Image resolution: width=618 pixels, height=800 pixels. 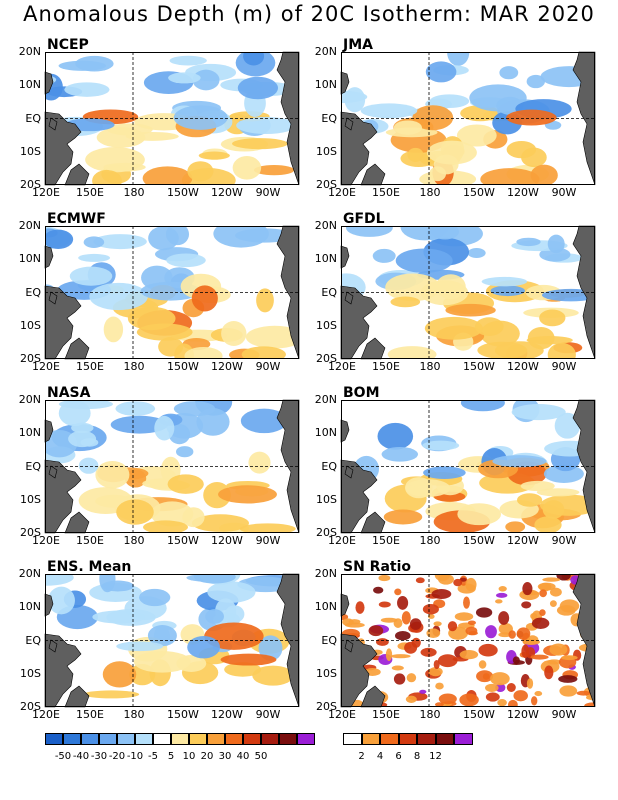 What do you see at coordinates (243, 756) in the screenshot?
I see `colorbar-label: 40` at bounding box center [243, 756].